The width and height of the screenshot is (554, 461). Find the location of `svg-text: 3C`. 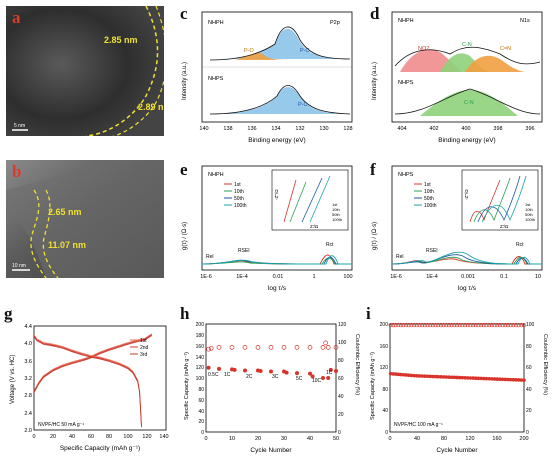

svg-text: 3C is located at coordinates (275, 377).